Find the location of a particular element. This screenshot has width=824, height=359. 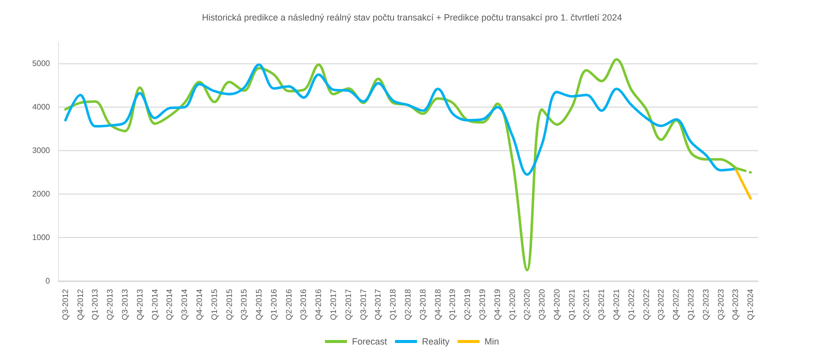

x-tick-label: Q1-2020 is located at coordinates (512, 304).